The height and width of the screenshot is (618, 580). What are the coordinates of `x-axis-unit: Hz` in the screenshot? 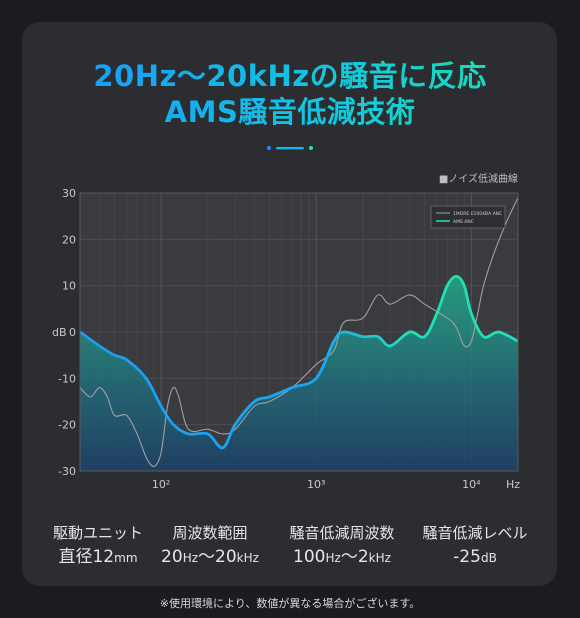 It's located at (513, 484).